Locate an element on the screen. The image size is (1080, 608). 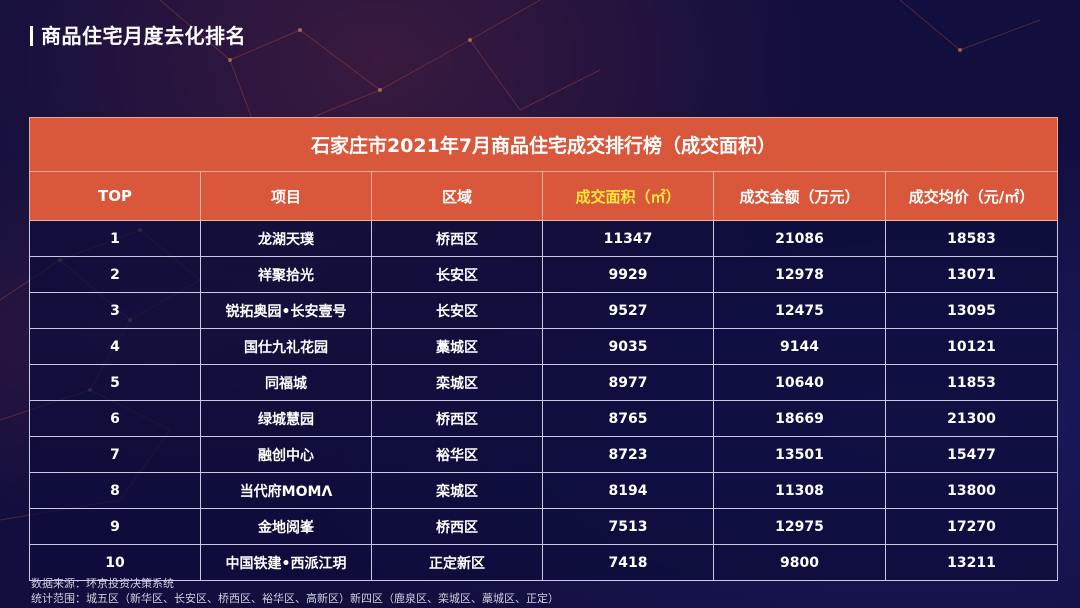
table-row: 6 绿城慧园 桥西区 8765 18669 21300 is located at coordinates (544, 418).